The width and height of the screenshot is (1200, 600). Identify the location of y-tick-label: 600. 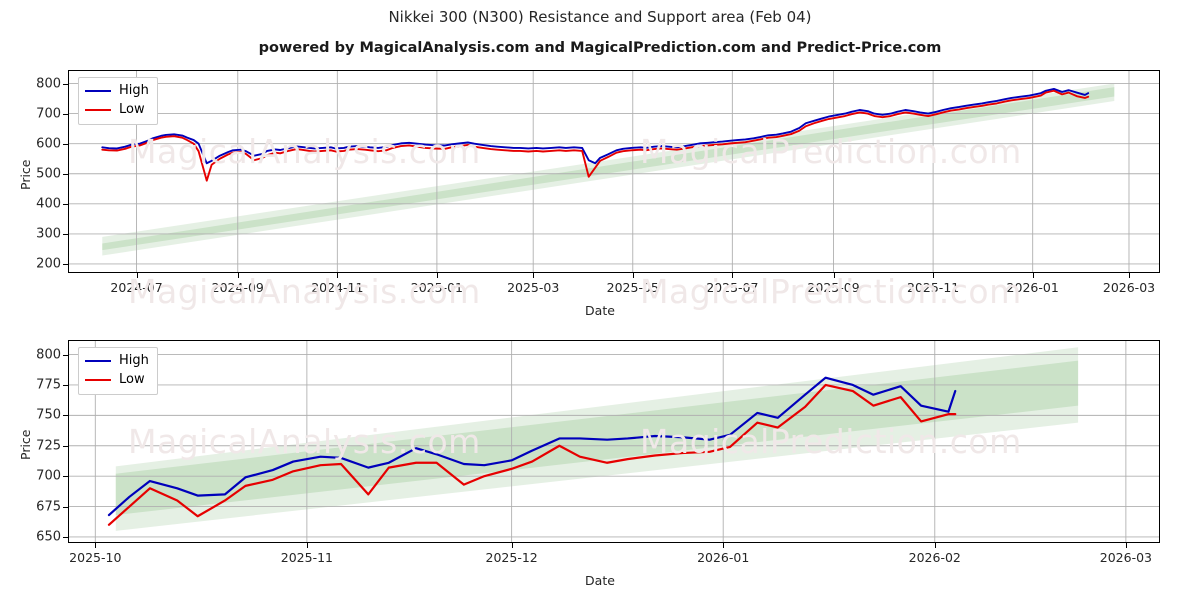
(48, 144).